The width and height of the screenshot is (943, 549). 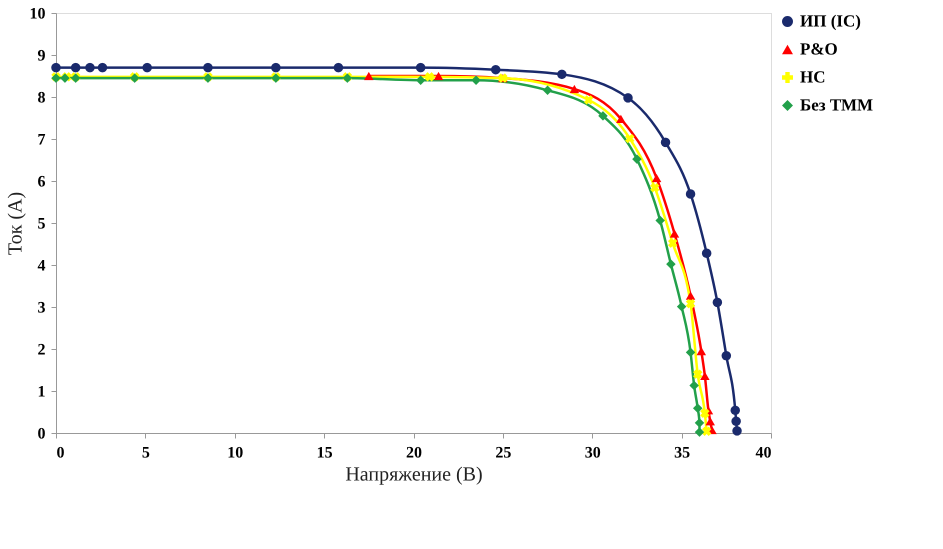 What do you see at coordinates (42, 308) in the screenshot?
I see `y-tick-label: 3` at bounding box center [42, 308].